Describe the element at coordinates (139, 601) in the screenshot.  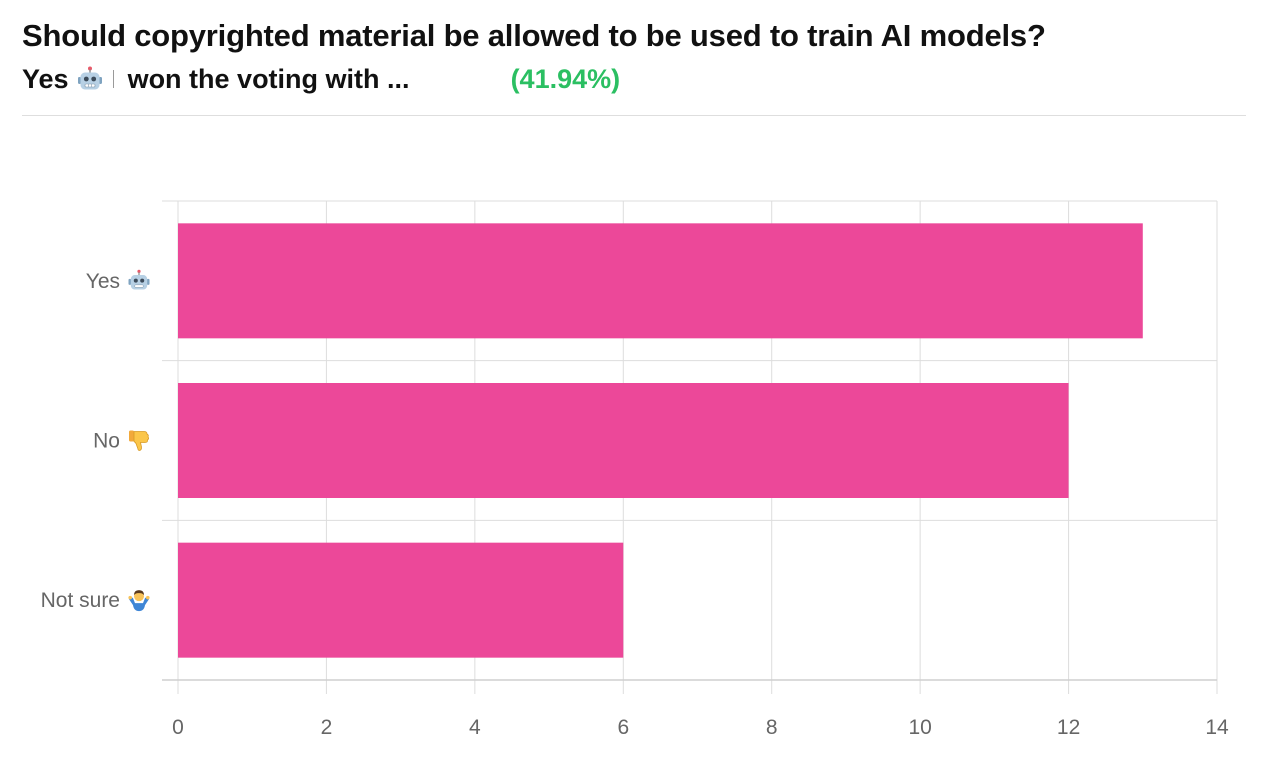
I see `shrugging-person-icon` at that location.